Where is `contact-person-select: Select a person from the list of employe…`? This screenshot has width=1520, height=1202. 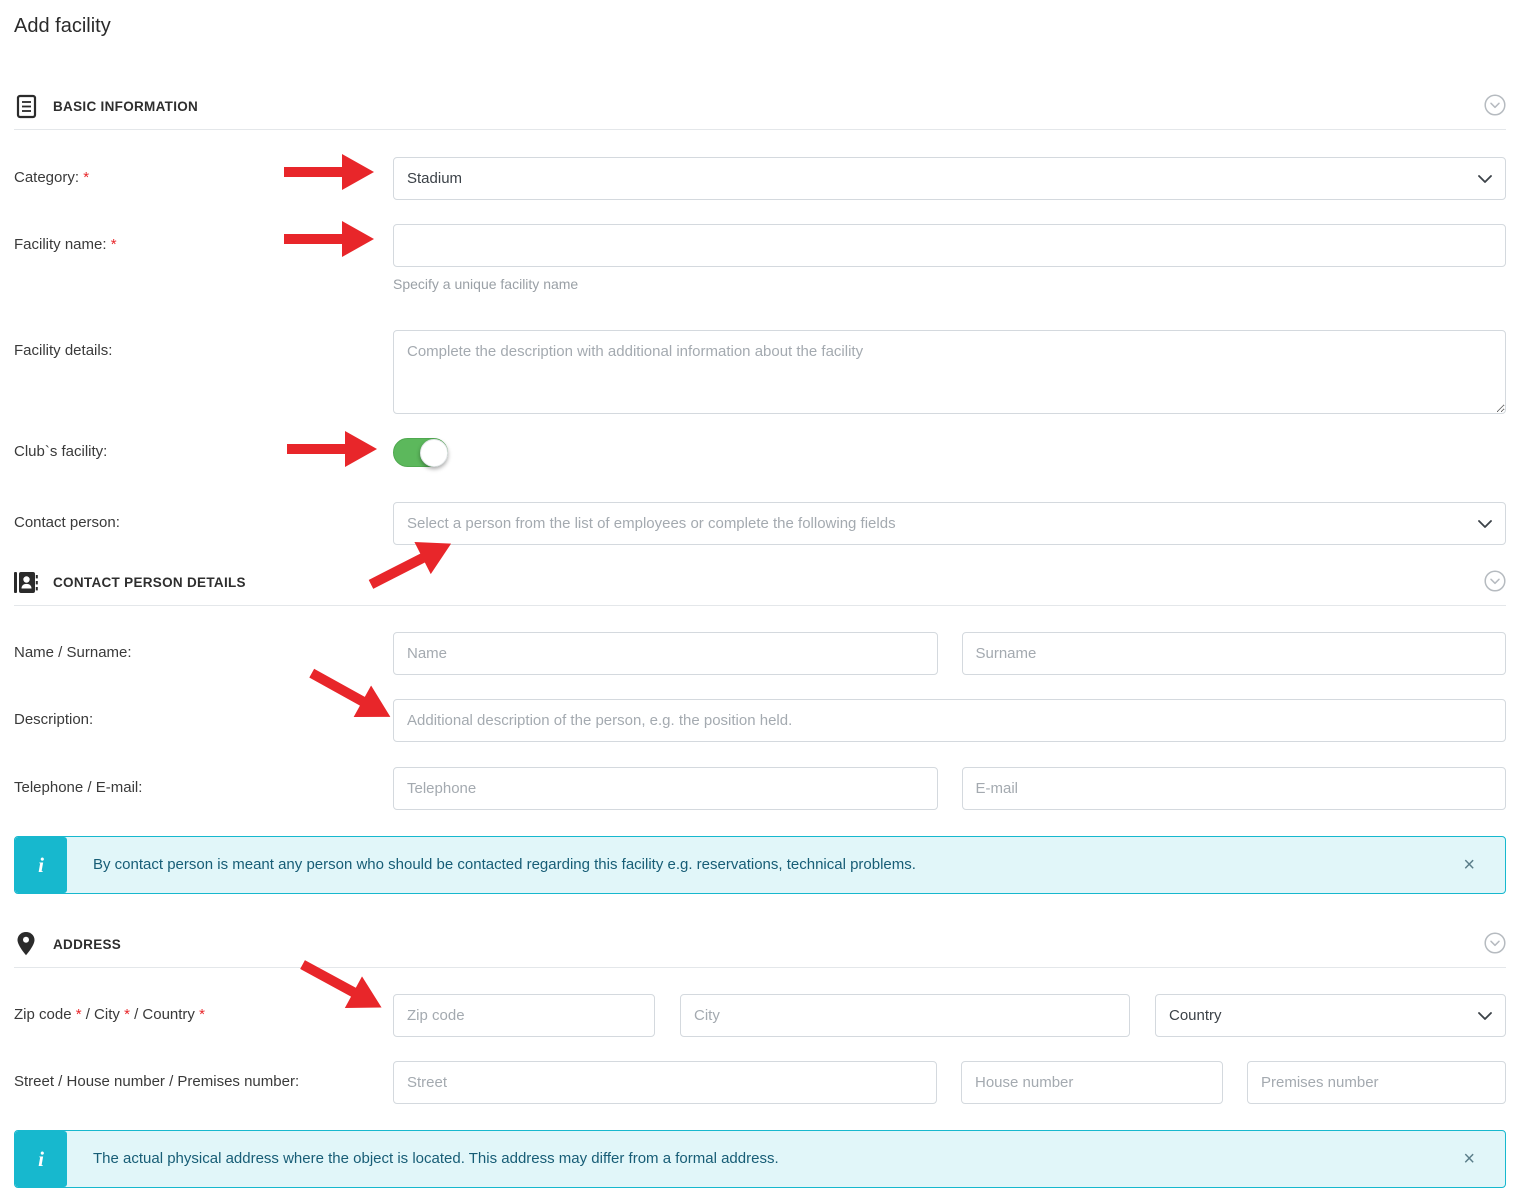
contact-person-select: Select a person from the list of employe… is located at coordinates (949, 523).